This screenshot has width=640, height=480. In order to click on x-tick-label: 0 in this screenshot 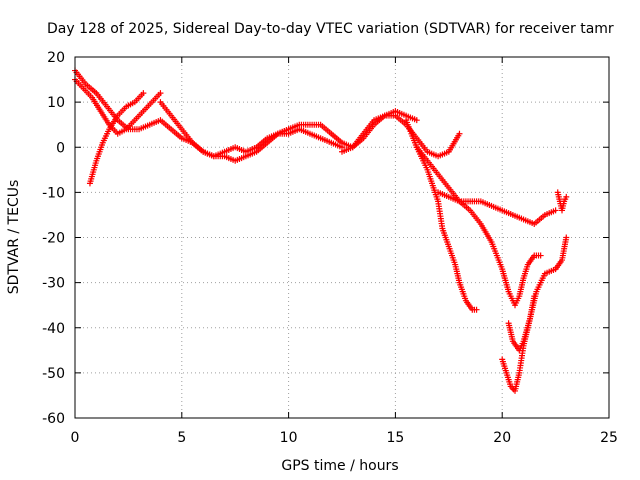, I will do `click(75, 438)`.